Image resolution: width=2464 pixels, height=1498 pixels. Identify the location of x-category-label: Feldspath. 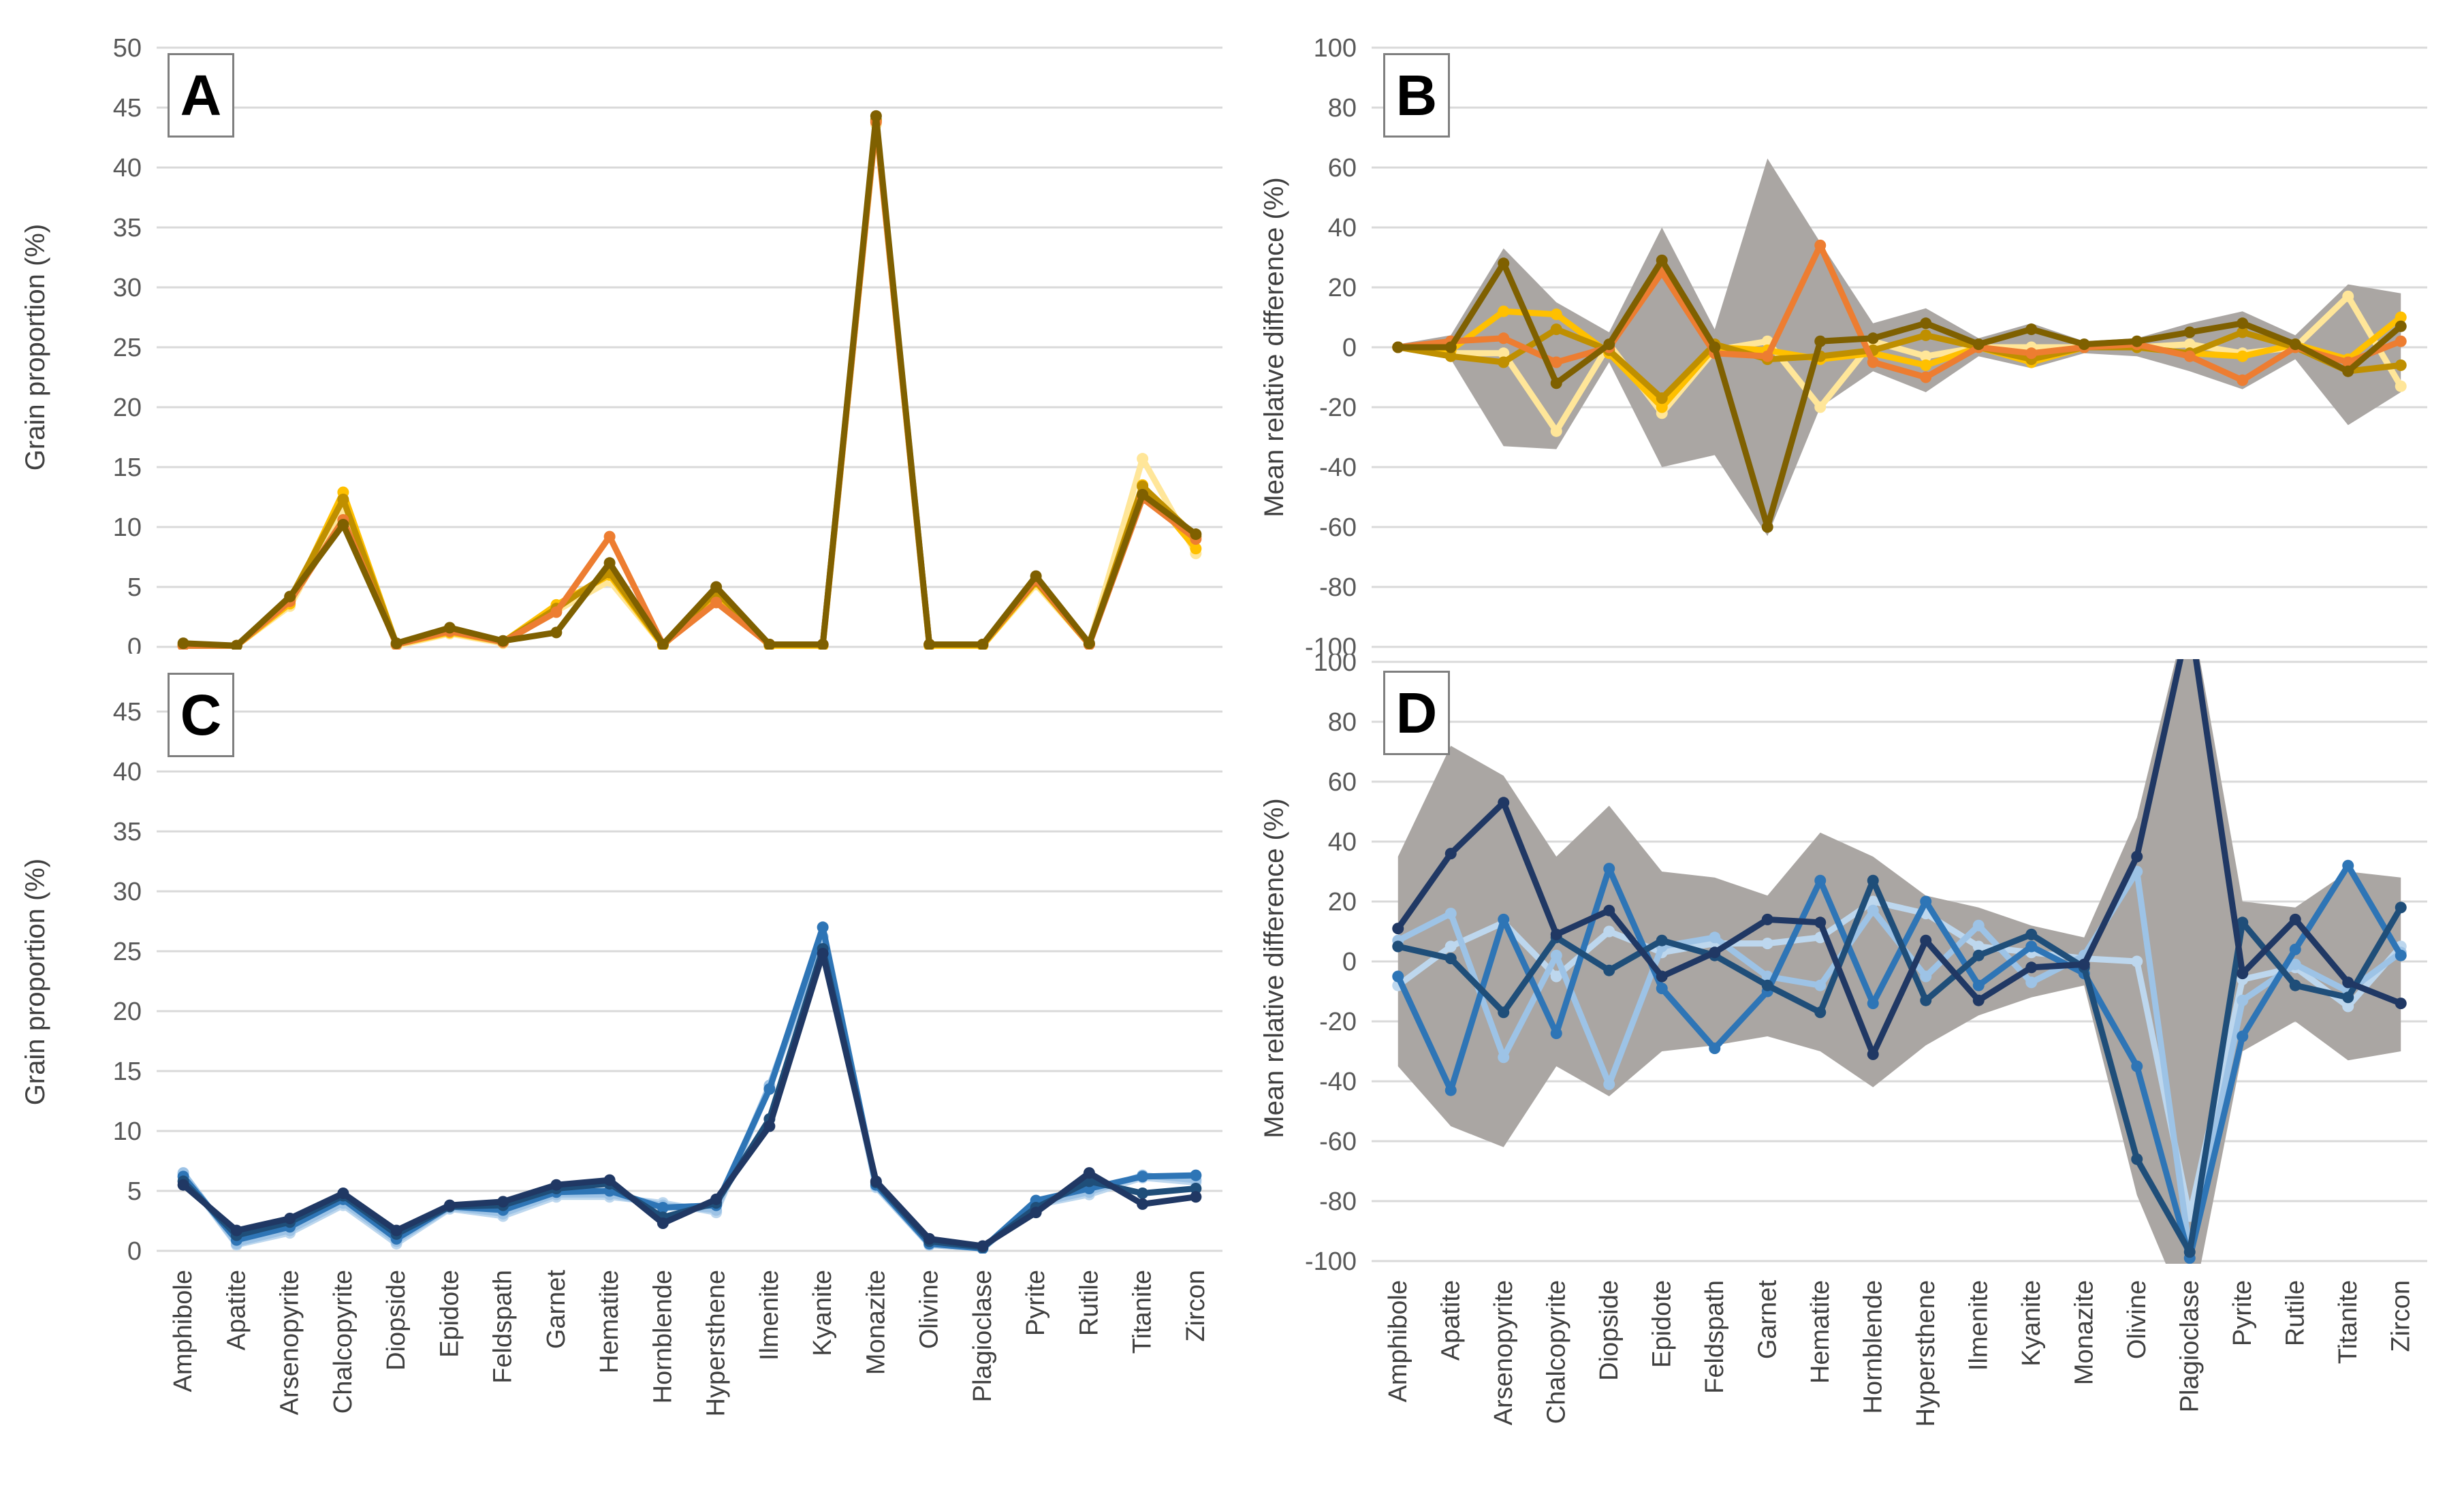
(1715, 1337).